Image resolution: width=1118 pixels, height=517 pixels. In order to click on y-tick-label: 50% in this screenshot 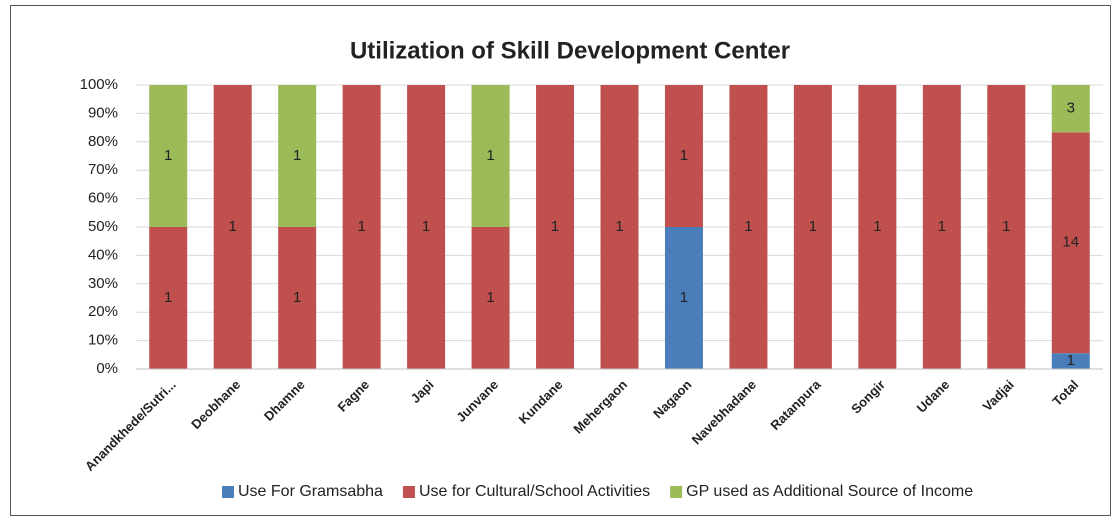, I will do `click(103, 226)`.